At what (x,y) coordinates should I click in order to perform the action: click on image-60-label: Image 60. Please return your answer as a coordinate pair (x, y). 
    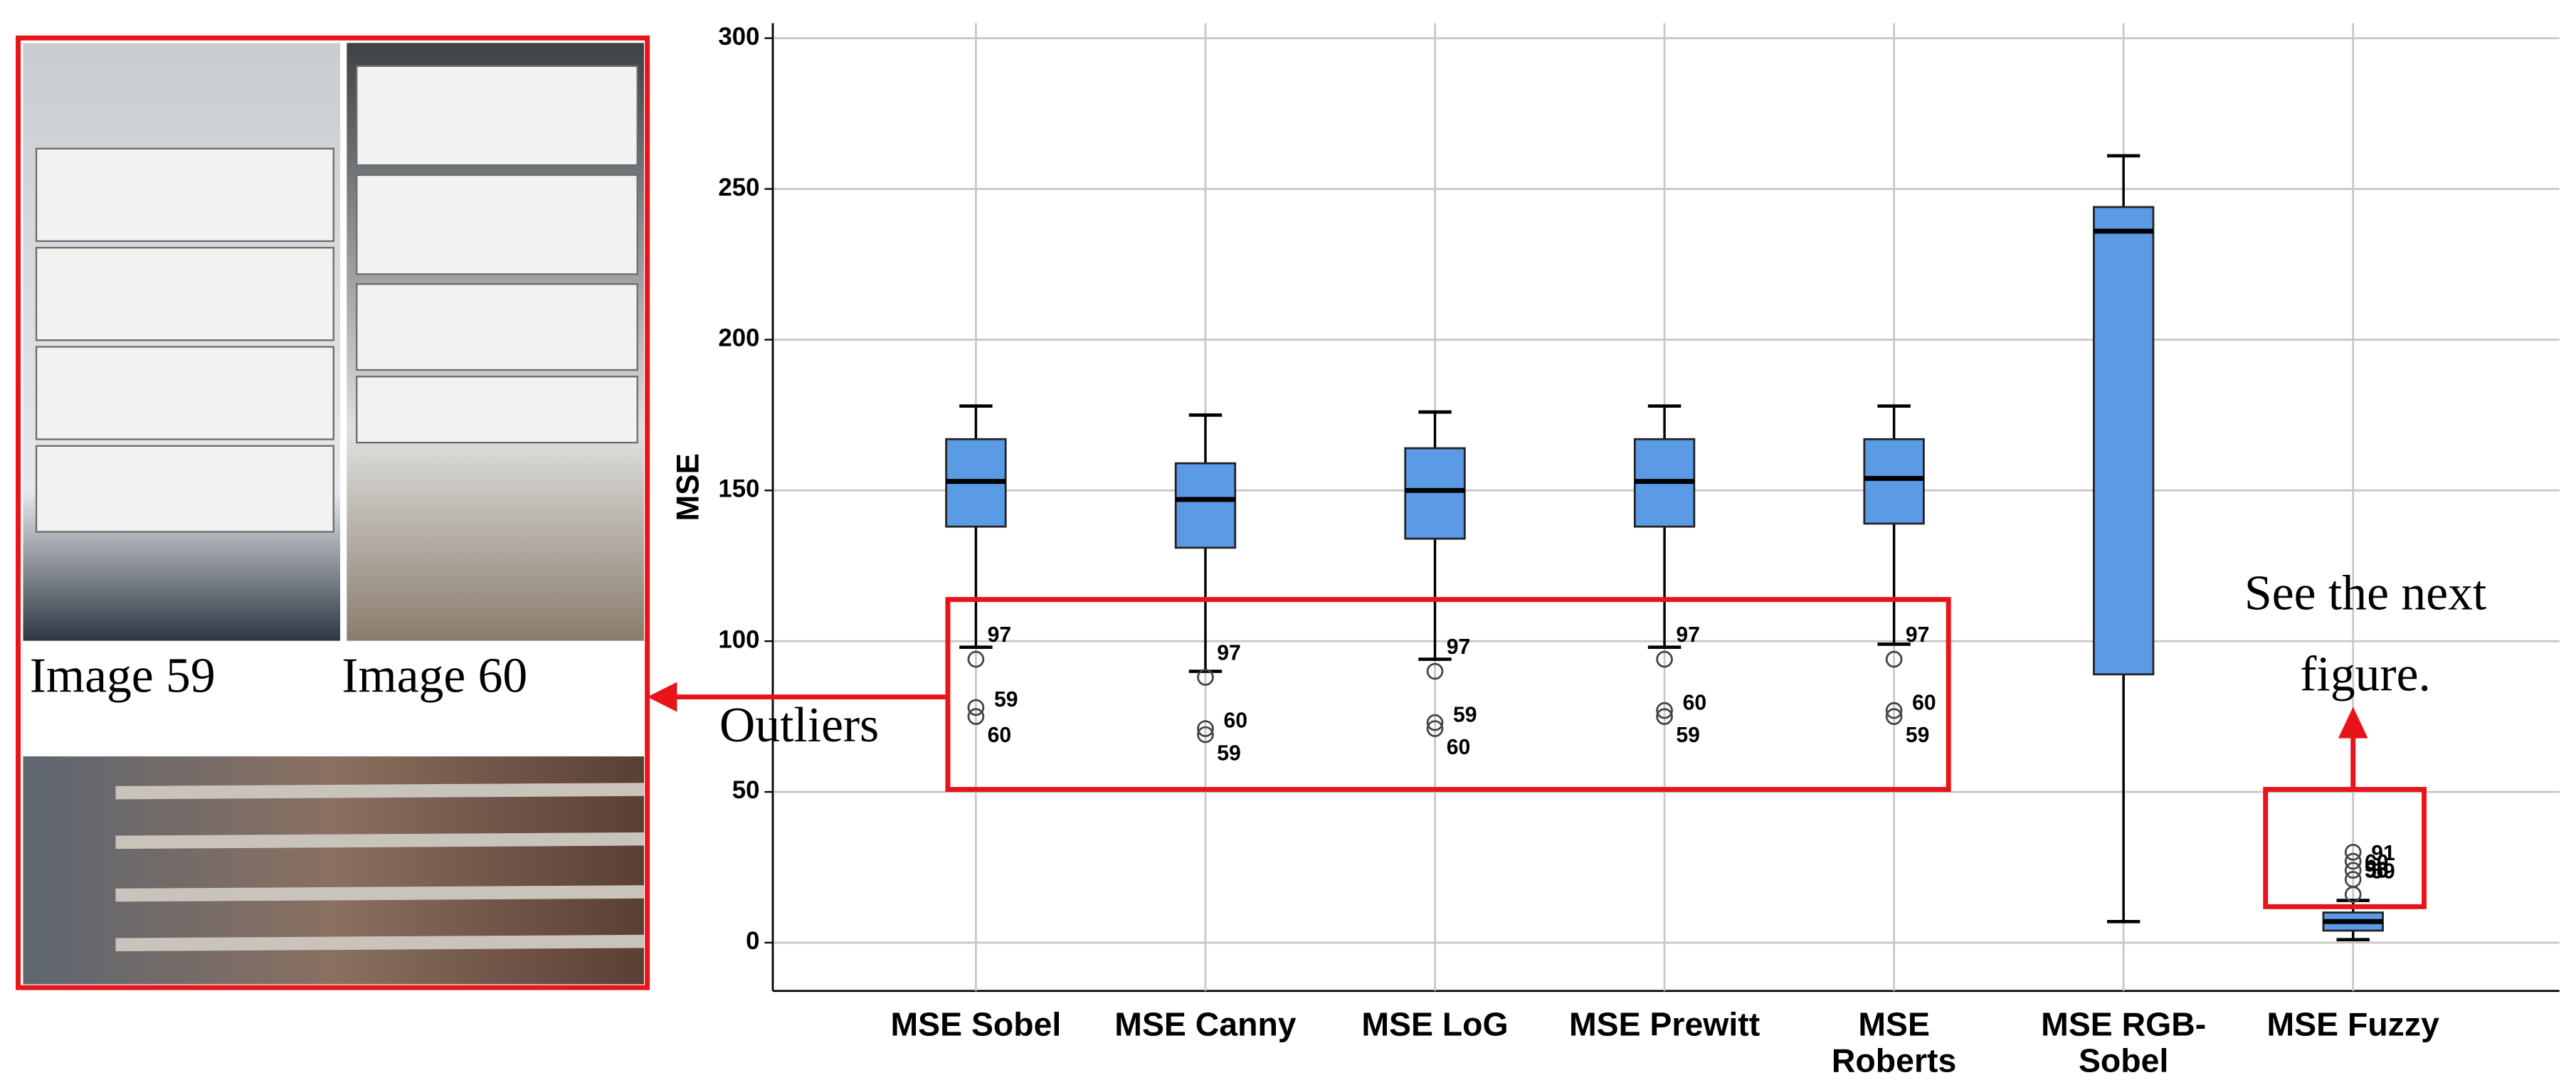
    Looking at the image, I should click on (434, 675).